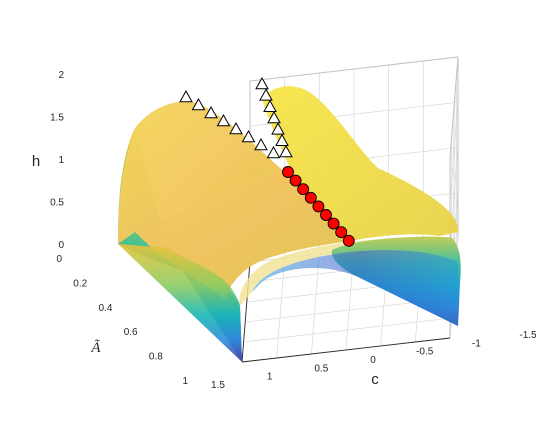 This screenshot has width=560, height=425. I want to click on z-tick-label: 1, so click(61, 160).